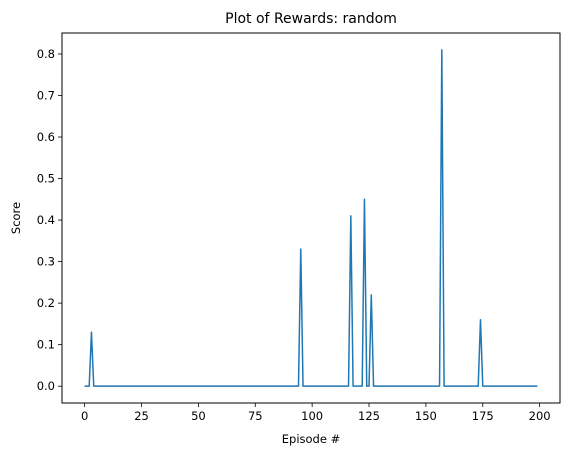  I want to click on x-axis-label: Episode #, so click(311, 439).